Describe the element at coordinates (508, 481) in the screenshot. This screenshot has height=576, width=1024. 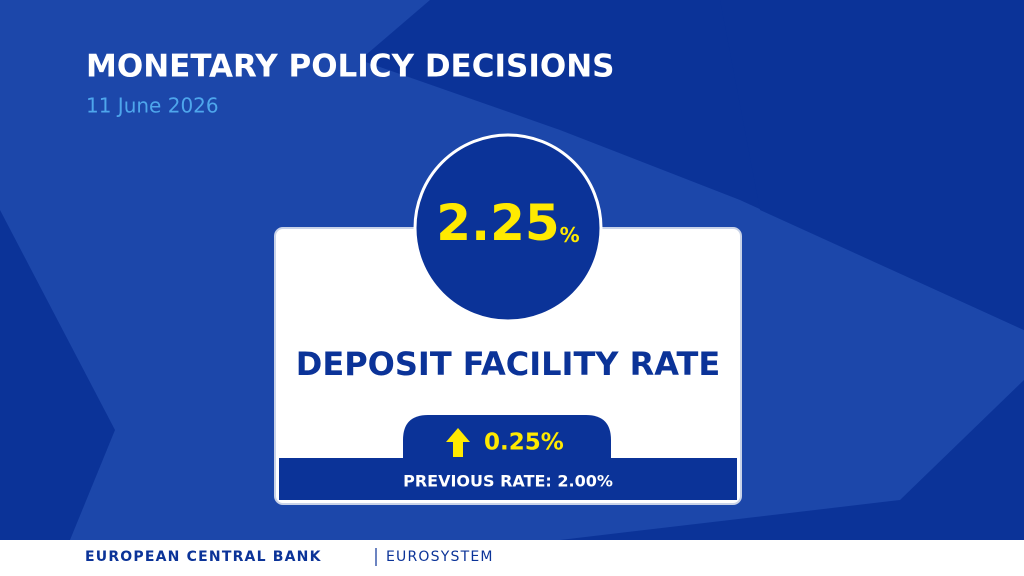
I see `previous-rate: PREVIOUS RATE: 2.00%` at that location.